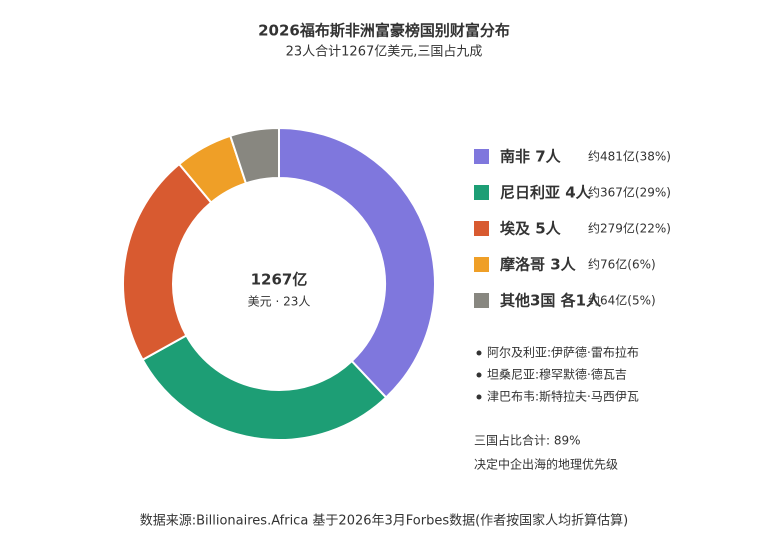  What do you see at coordinates (563, 352) in the screenshot?
I see `note: 阿尔及利亚:伊萨德·雷布拉布` at bounding box center [563, 352].